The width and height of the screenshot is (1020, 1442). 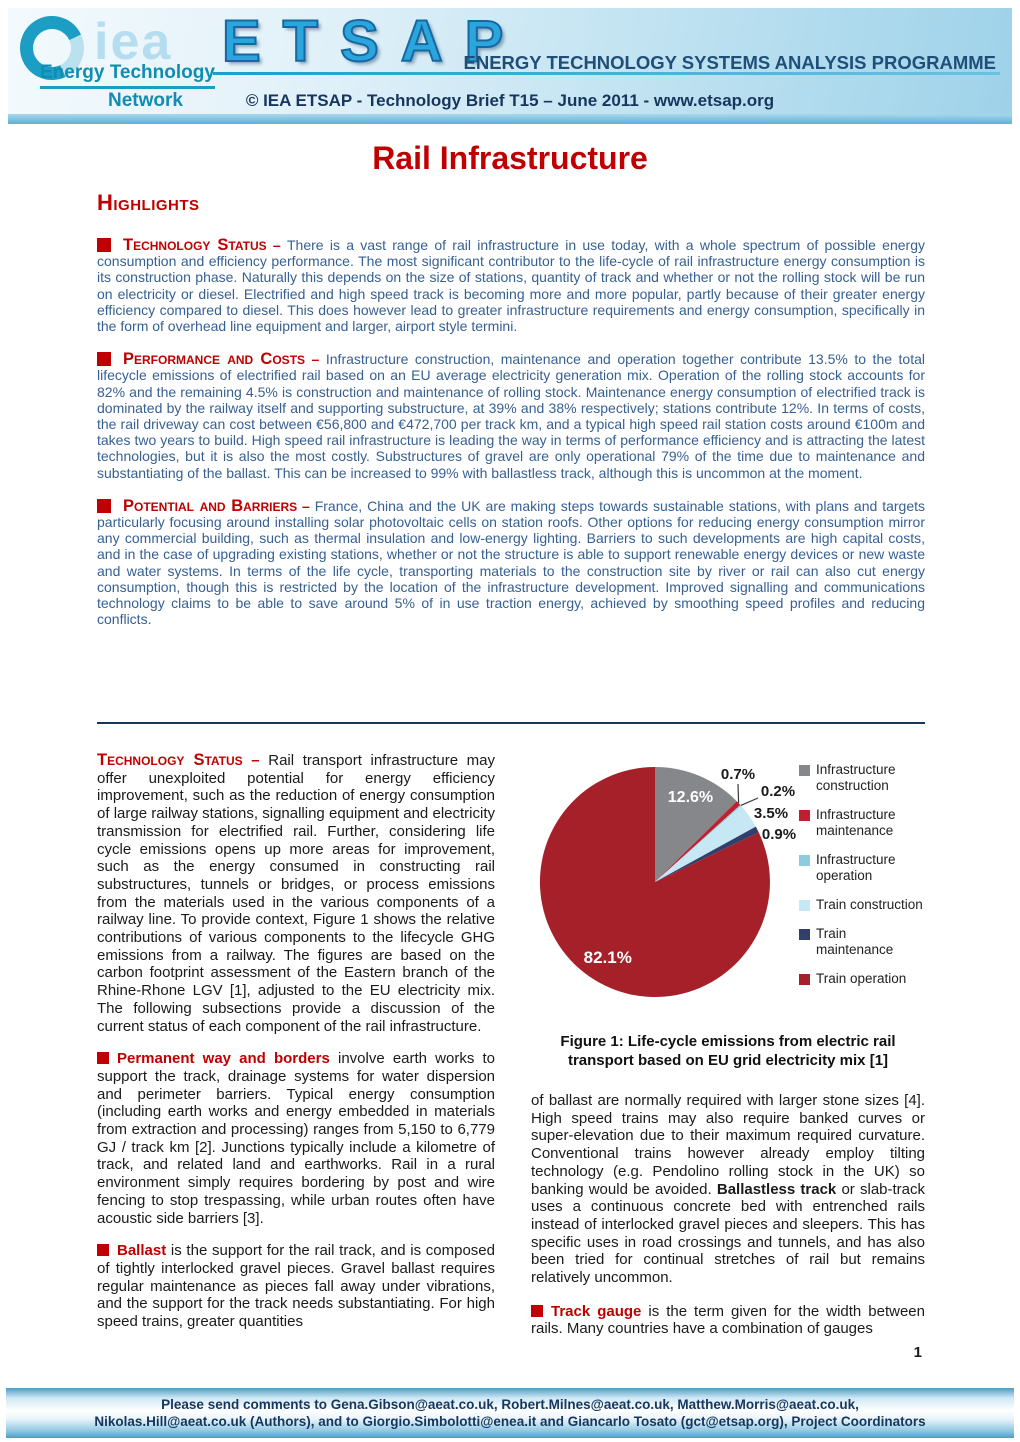 What do you see at coordinates (510, 119) in the screenshot?
I see `banner-bottom-strip` at bounding box center [510, 119].